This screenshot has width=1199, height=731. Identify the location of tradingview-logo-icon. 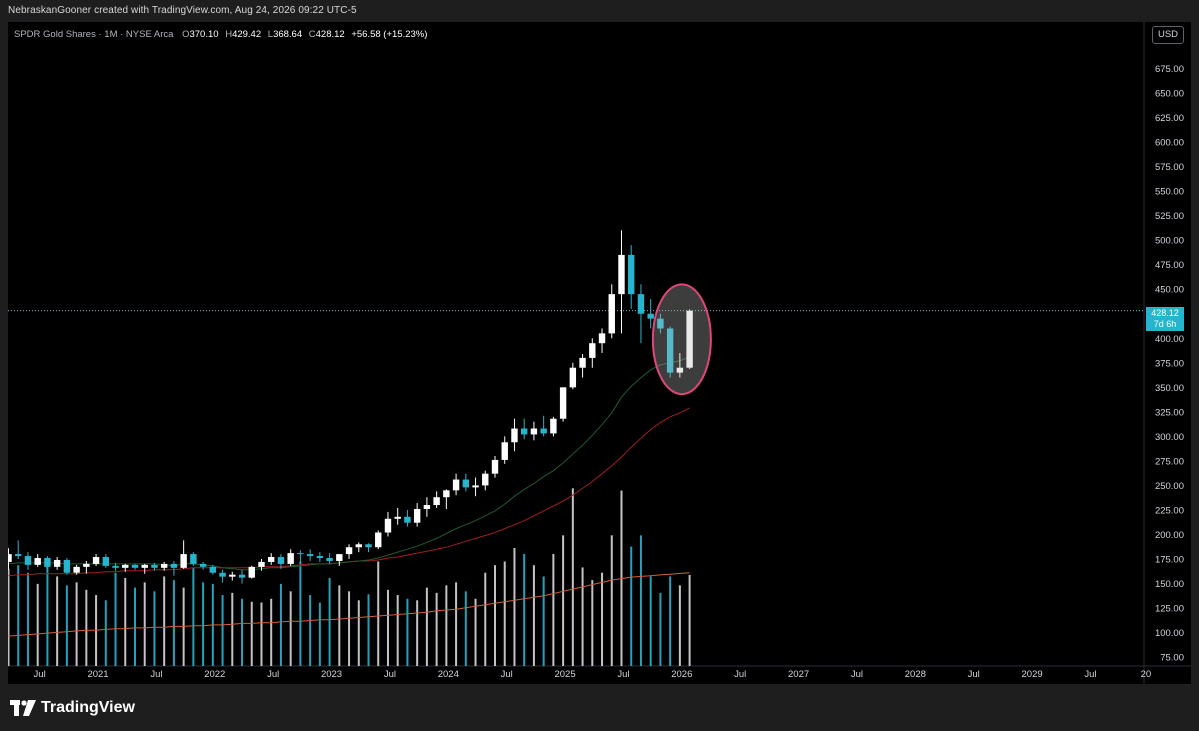
(23, 708).